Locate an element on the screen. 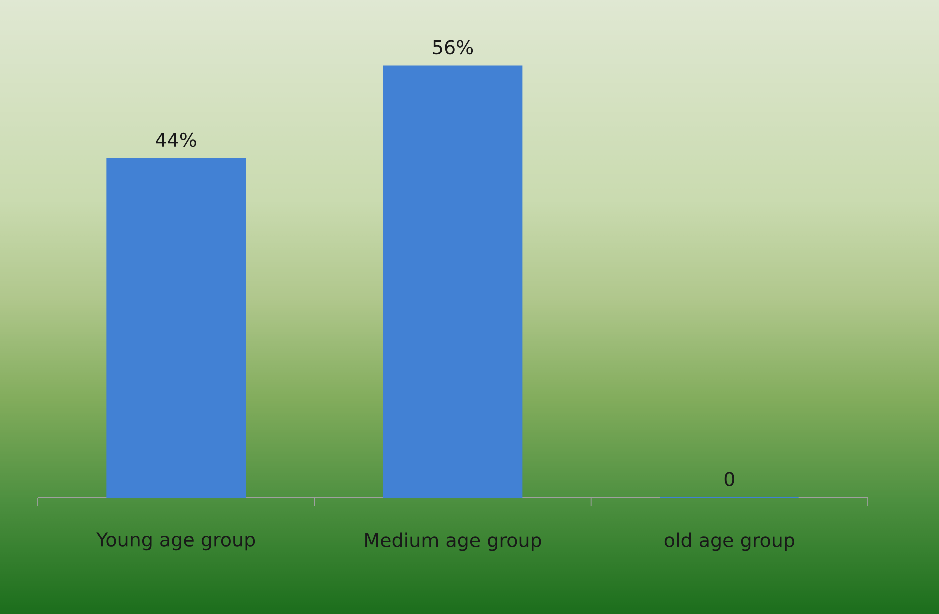 This screenshot has height=614, width=939. data-label: 44% is located at coordinates (176, 140).